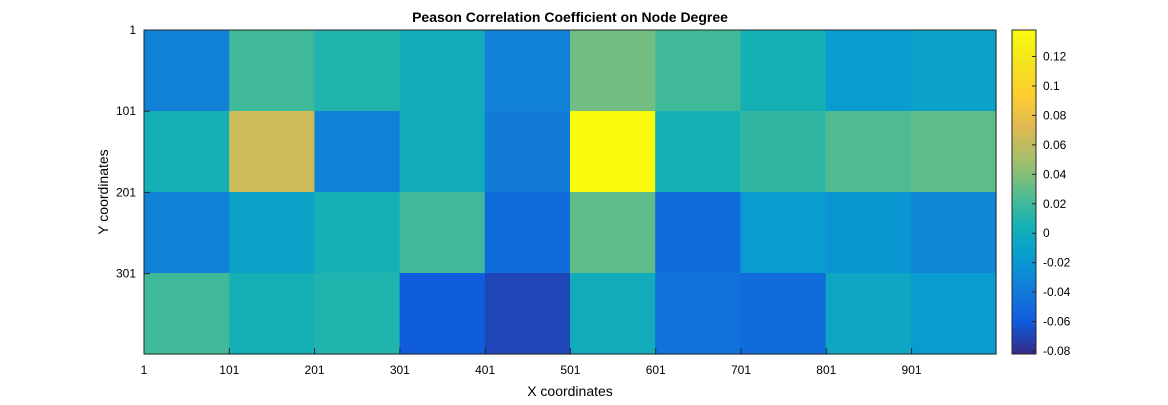  Describe the element at coordinates (133, 152) in the screenshot. I see `y-axis: 1 101 201 301` at that location.